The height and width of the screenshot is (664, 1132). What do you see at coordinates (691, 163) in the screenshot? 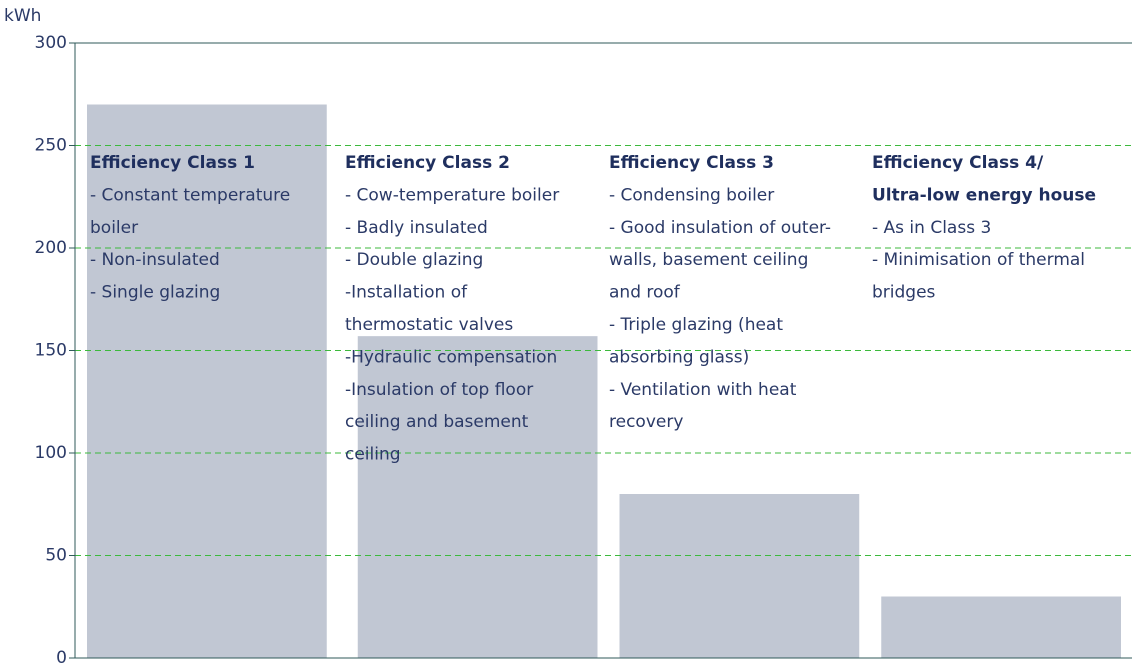
I see `annotation-title: Efficiency Class 3` at bounding box center [691, 163].